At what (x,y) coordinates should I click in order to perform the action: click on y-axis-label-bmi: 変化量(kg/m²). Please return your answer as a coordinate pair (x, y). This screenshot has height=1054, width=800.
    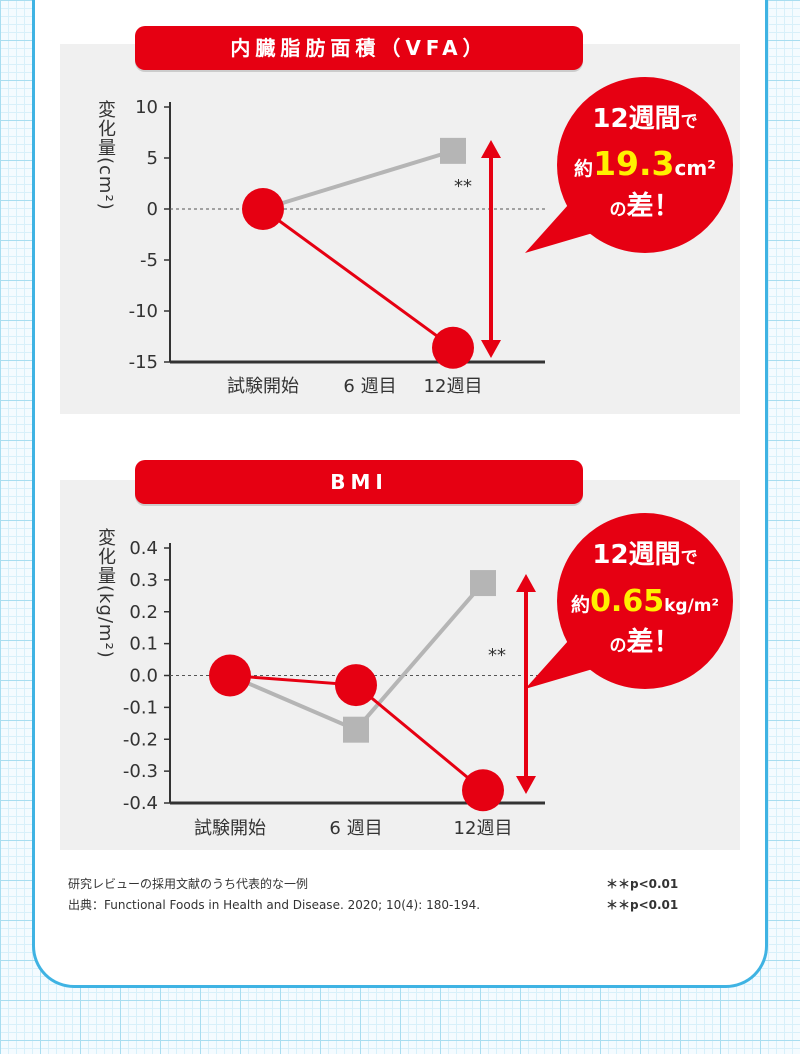
    Looking at the image, I should click on (105, 593).